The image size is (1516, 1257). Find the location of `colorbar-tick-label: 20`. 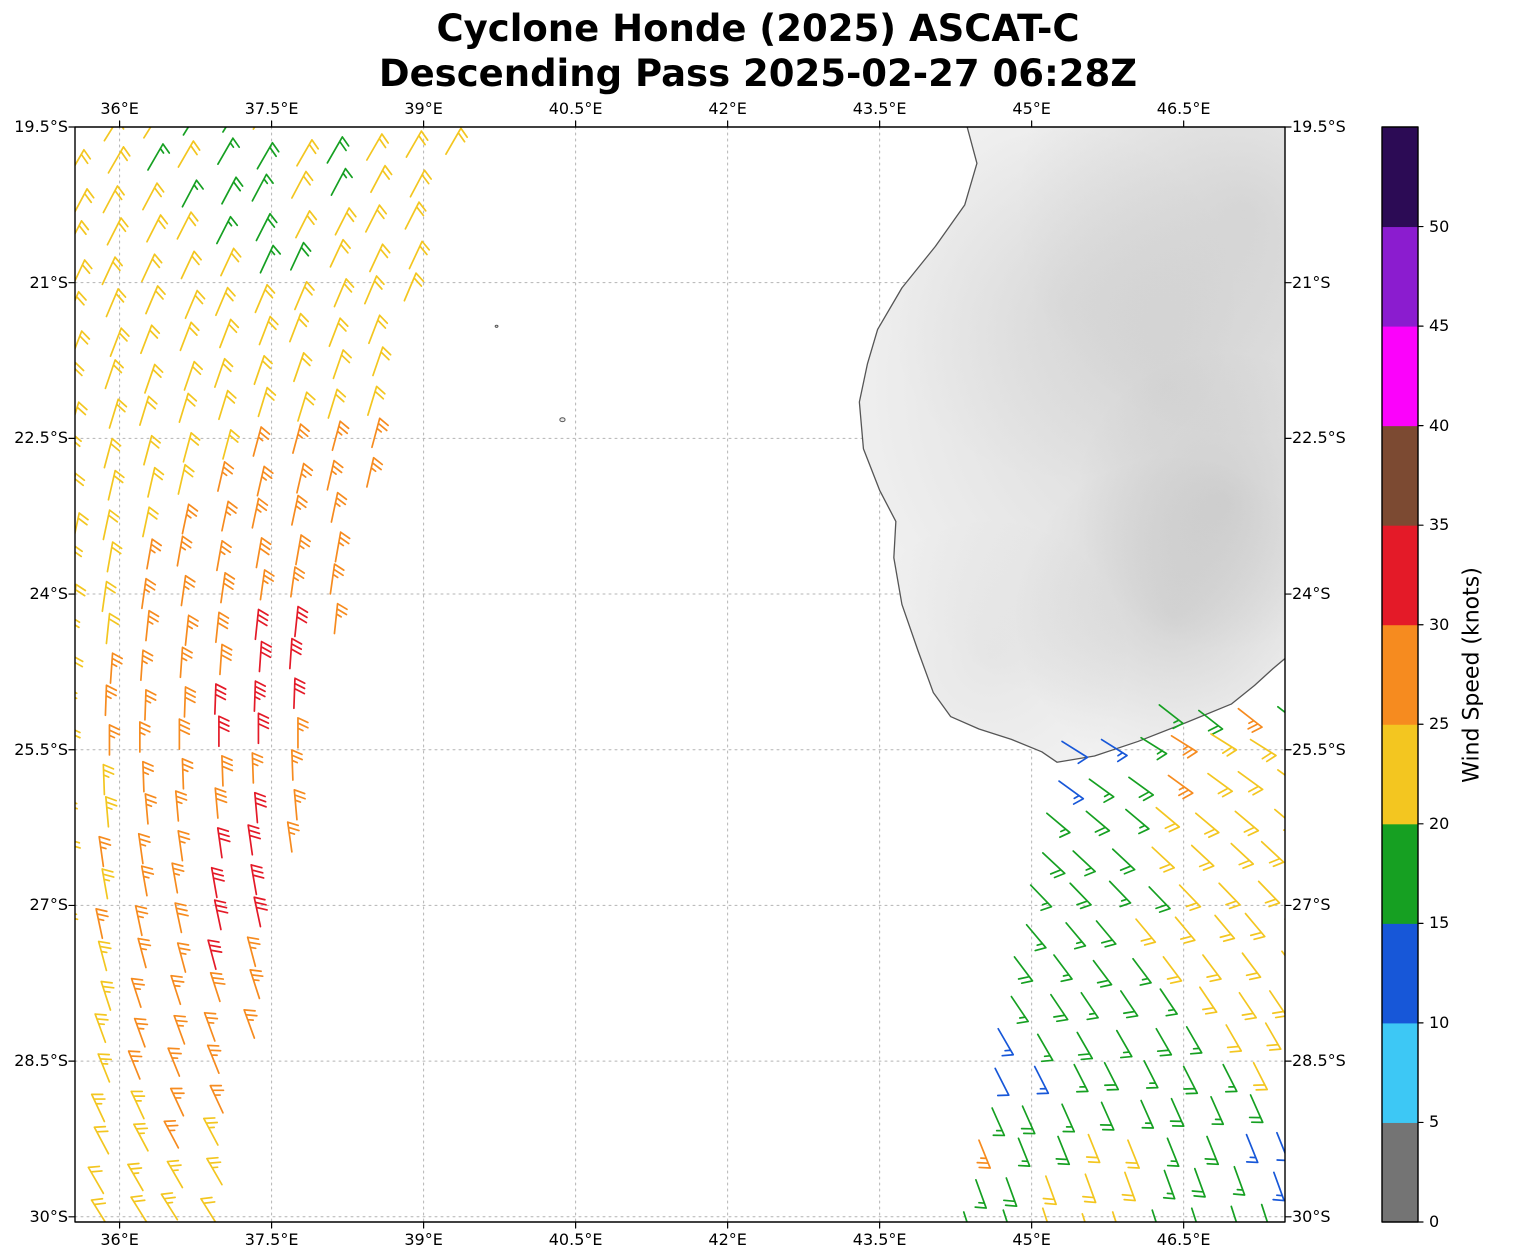

colorbar-tick-label: 20 is located at coordinates (1439, 823).